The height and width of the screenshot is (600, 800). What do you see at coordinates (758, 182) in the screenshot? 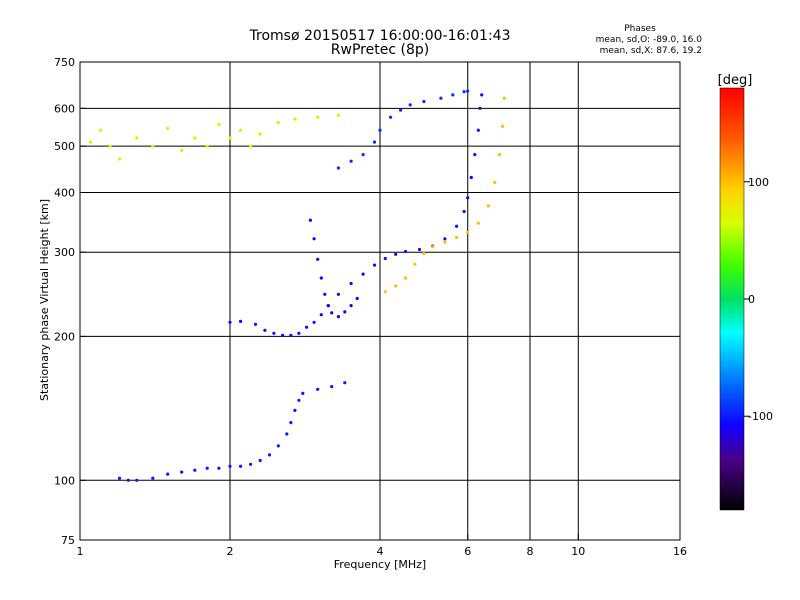
I see `colorbar-tick-label: 100` at bounding box center [758, 182].